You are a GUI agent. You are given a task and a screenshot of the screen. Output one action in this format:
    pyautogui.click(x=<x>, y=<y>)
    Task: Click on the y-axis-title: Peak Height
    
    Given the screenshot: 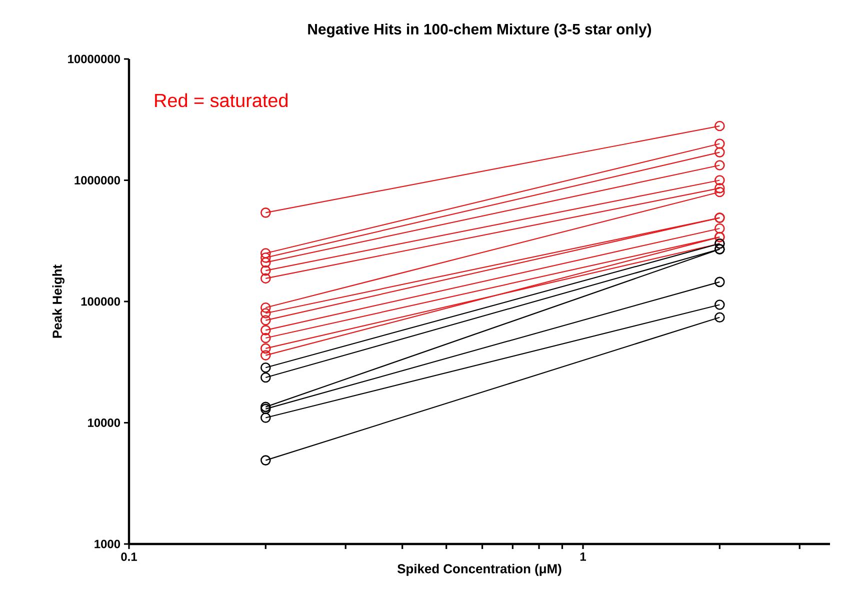 What is the action you would take?
    pyautogui.click(x=58, y=301)
    